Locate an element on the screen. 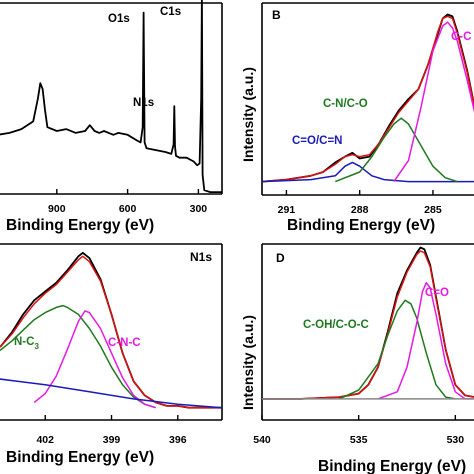  panel-b-letter: B is located at coordinates (276, 15).